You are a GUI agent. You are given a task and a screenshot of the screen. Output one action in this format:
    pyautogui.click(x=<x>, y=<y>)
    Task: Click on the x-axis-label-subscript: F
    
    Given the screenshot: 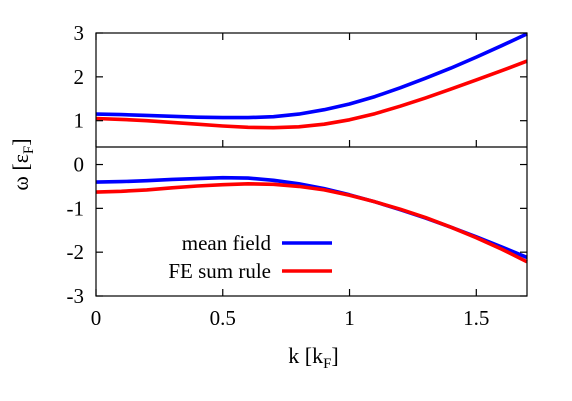 What is the action you would take?
    pyautogui.click(x=327, y=364)
    